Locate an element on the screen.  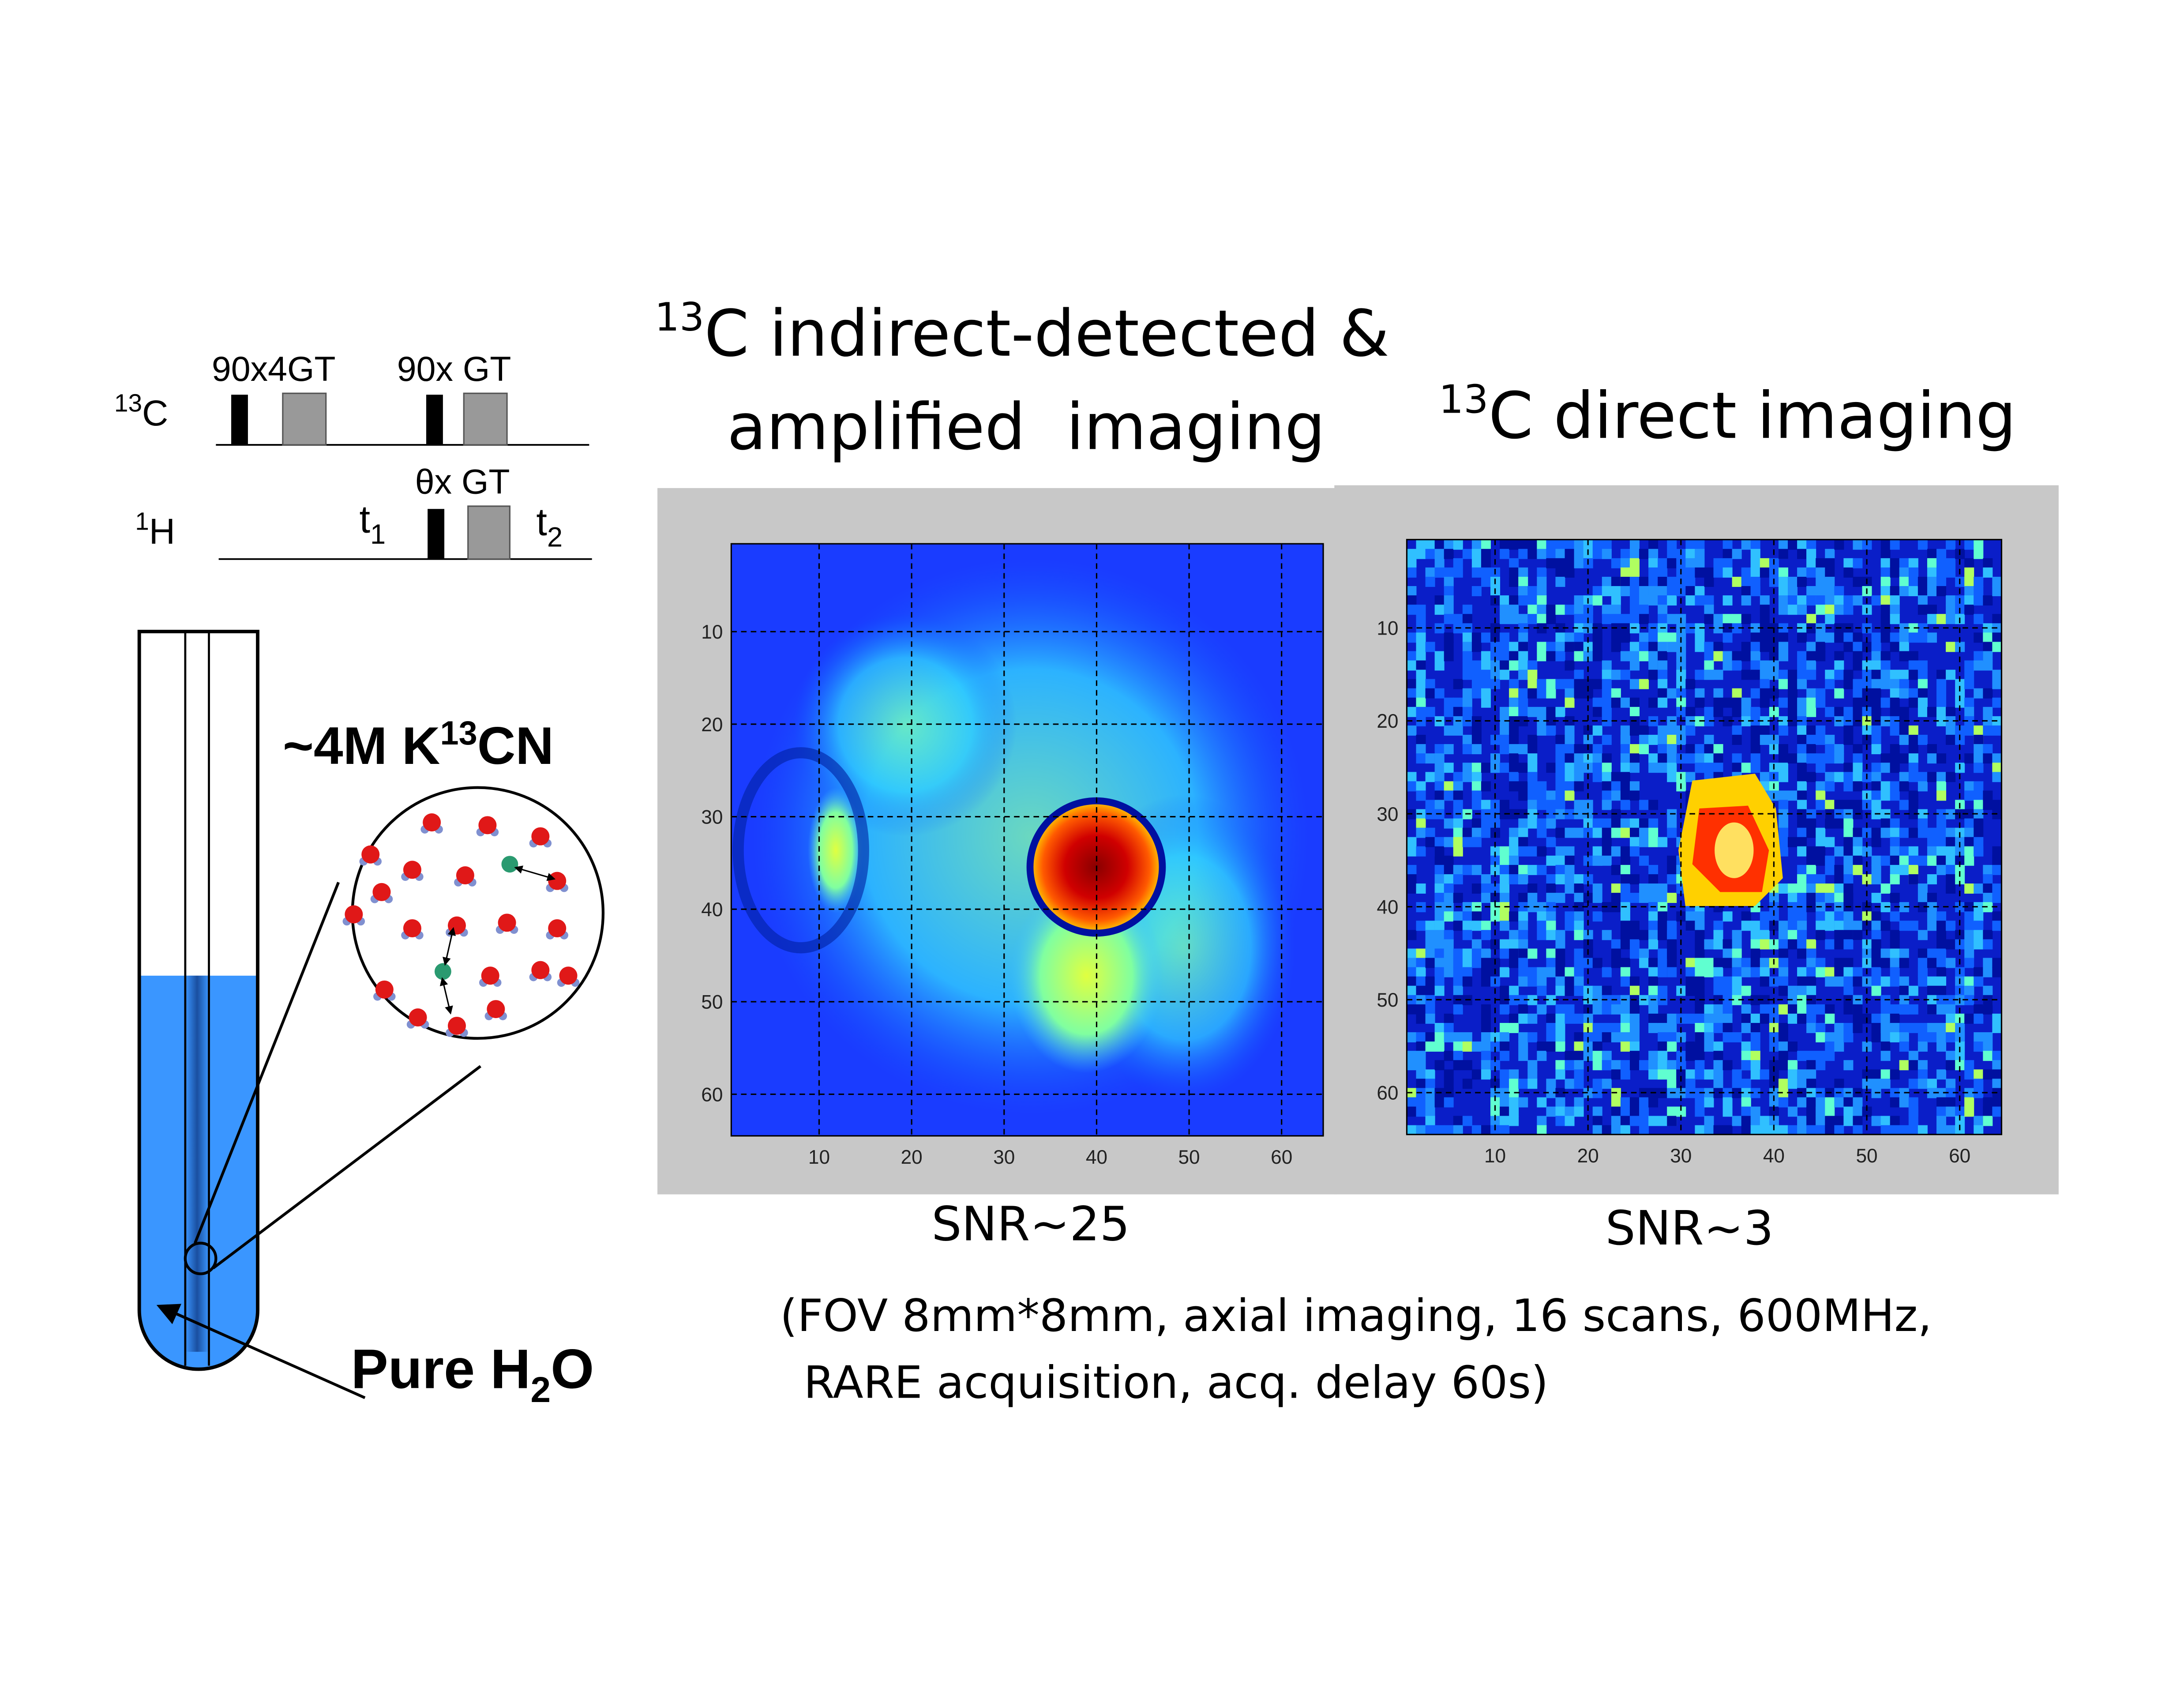
molecule-o is located at coordinates (540, 836).